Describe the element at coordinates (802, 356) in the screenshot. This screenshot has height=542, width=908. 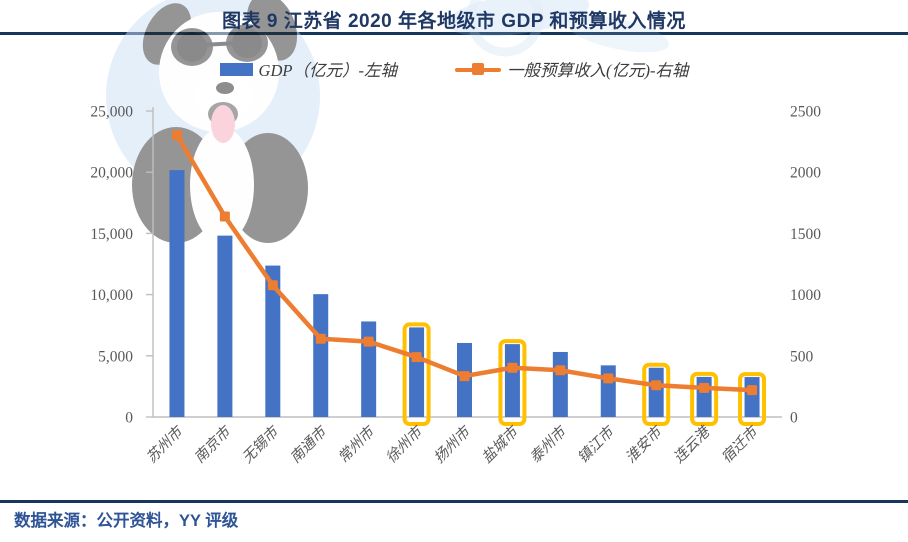
I see `right-axis-tick-label: 500` at that location.